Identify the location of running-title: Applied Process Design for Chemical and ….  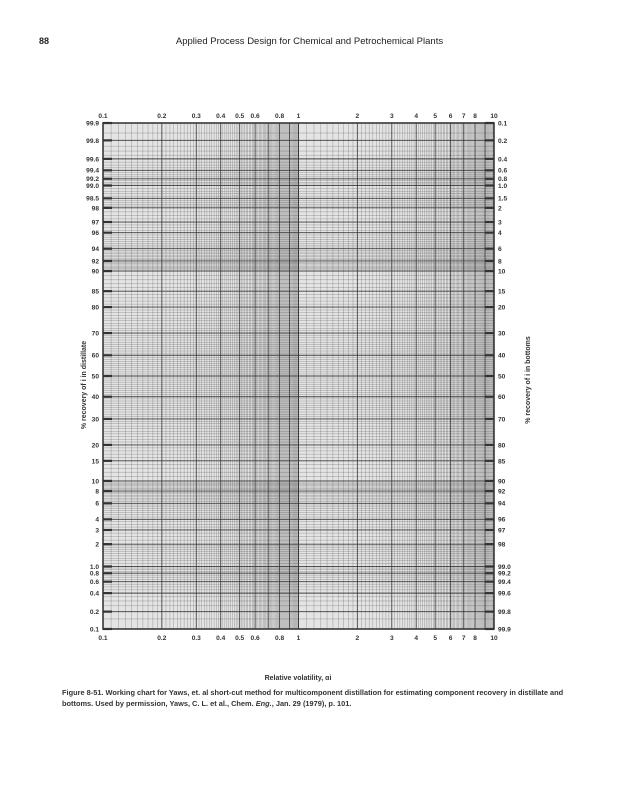
(309, 41).